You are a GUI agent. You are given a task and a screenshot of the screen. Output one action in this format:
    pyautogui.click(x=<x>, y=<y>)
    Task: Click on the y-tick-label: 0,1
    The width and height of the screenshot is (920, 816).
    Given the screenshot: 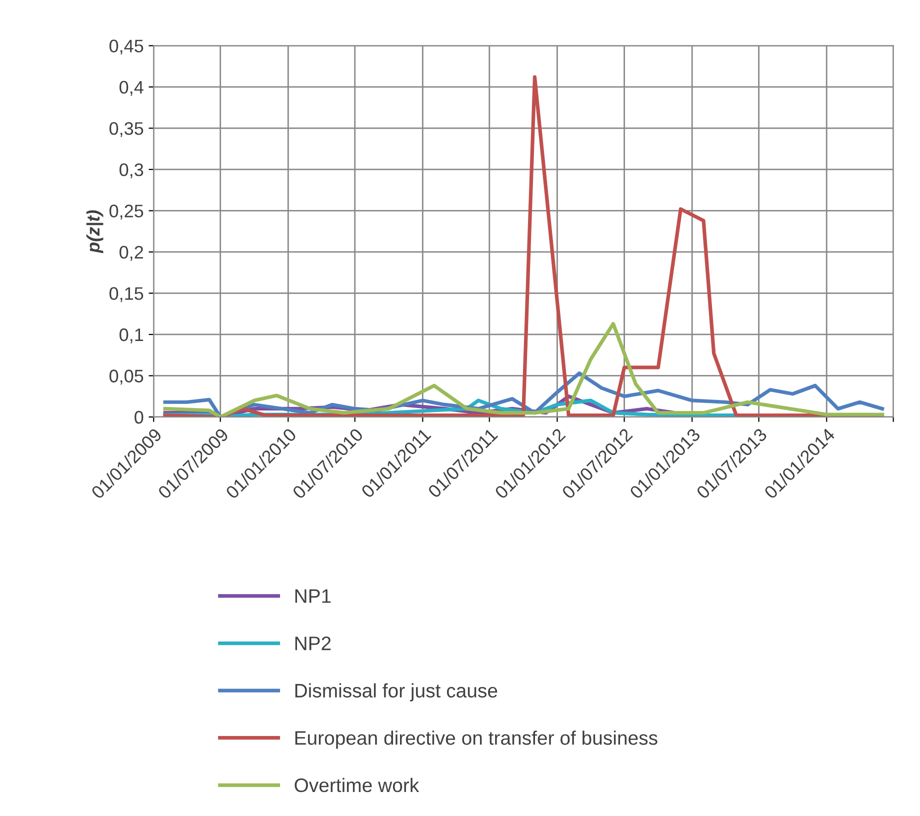 What is the action you would take?
    pyautogui.click(x=132, y=336)
    